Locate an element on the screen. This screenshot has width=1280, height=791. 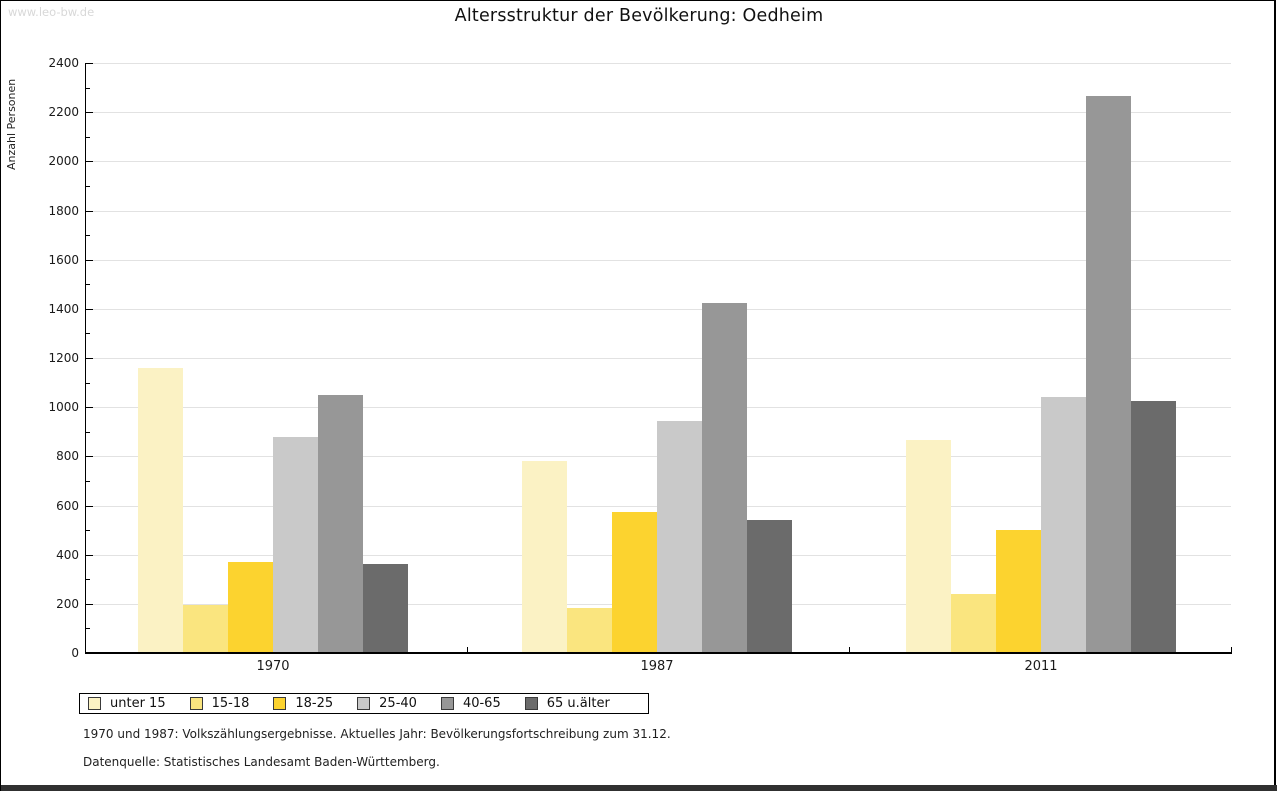
y-tick-label-600: 600 is located at coordinates (67, 506).